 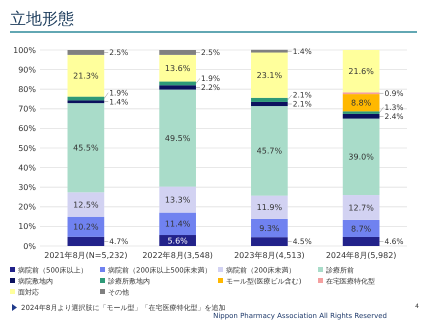 I want to click on data-label: 10.2%, so click(x=86, y=227).